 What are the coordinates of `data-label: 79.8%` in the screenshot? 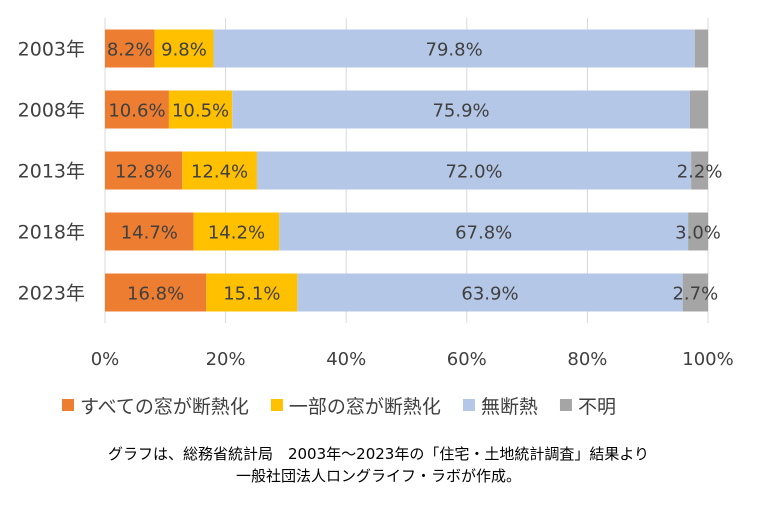 It's located at (454, 50).